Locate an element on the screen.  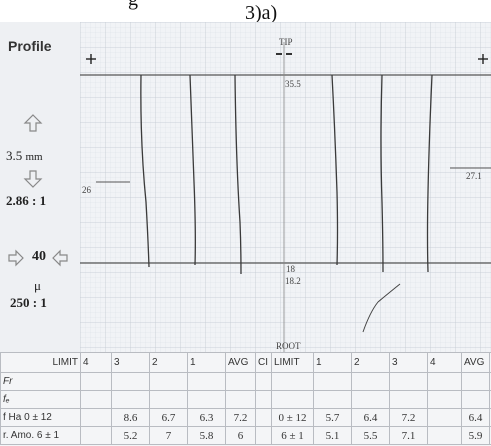
arrow-right-icon is located at coordinates (16, 258).